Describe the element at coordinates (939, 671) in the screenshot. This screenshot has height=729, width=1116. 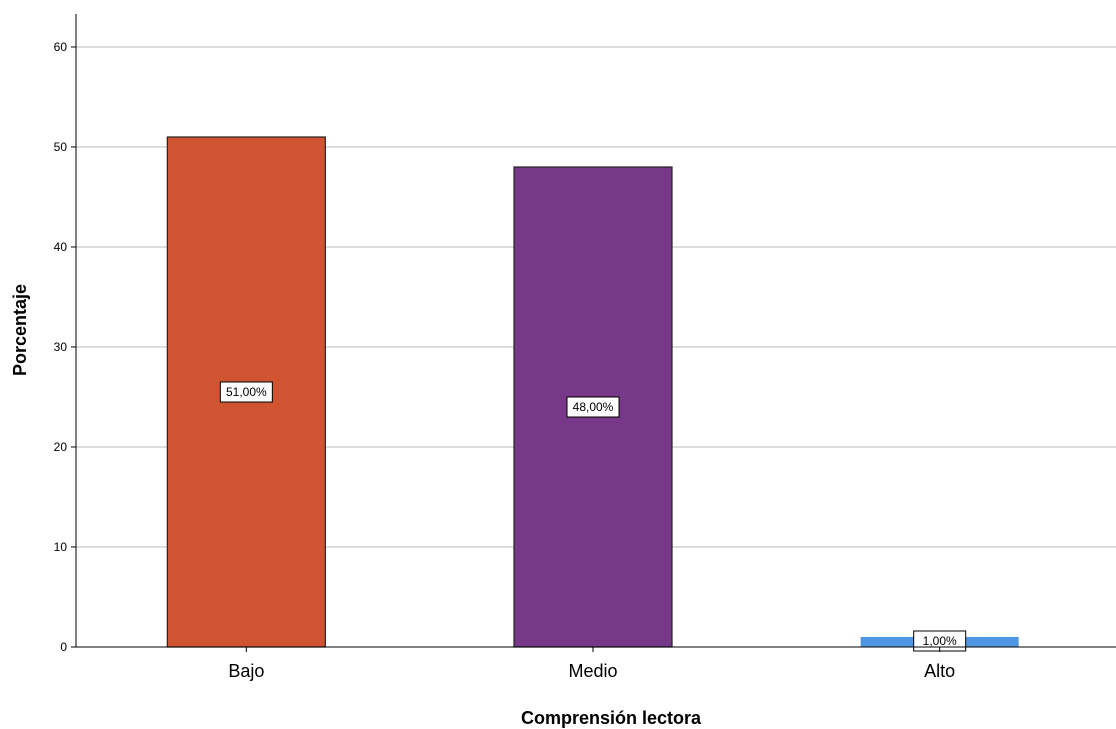
I see `x-tick-label: Alto` at that location.